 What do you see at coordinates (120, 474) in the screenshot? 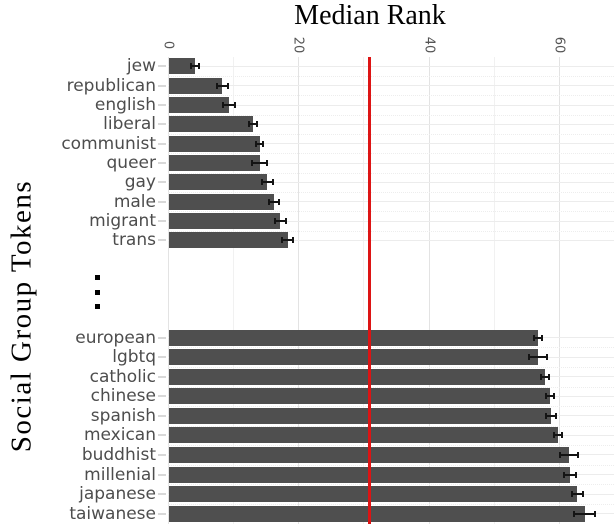
I see `category-label-millenial: millenial` at bounding box center [120, 474].